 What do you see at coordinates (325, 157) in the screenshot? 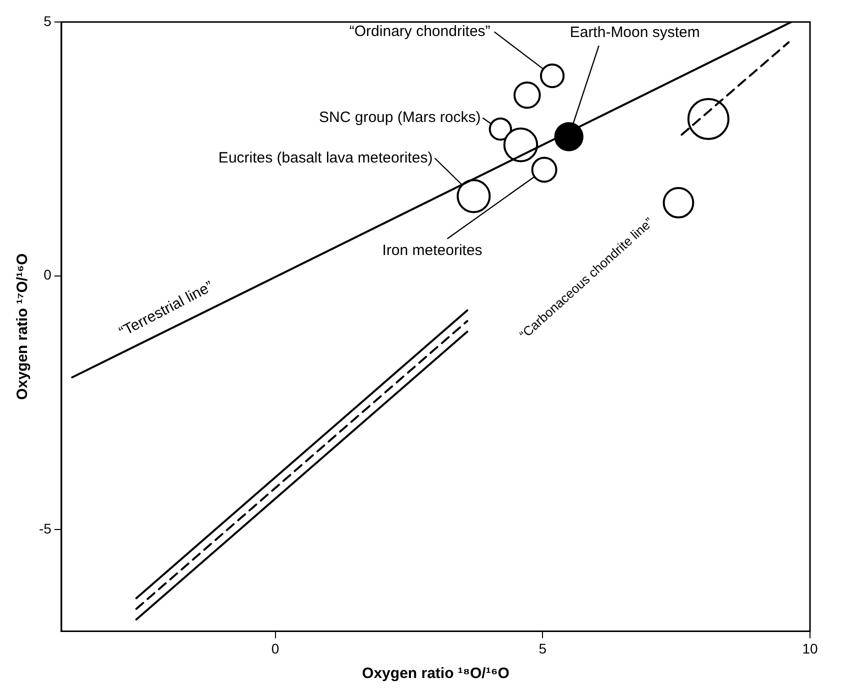
I see `annotation: Eucrites (basalt lava meteorites)` at bounding box center [325, 157].